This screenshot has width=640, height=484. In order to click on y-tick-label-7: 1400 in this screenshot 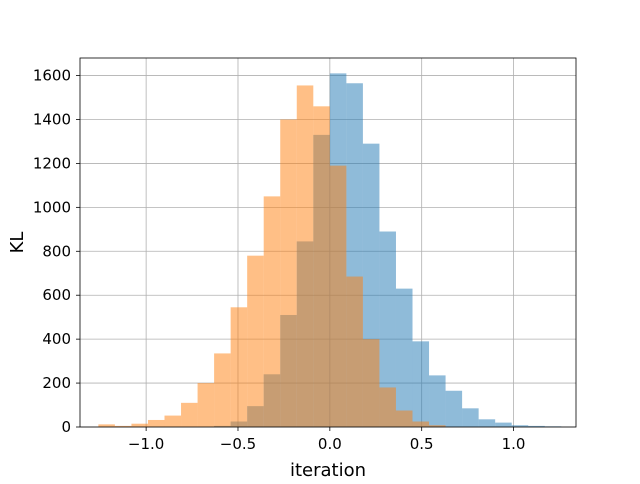, I will do `click(52, 120)`.